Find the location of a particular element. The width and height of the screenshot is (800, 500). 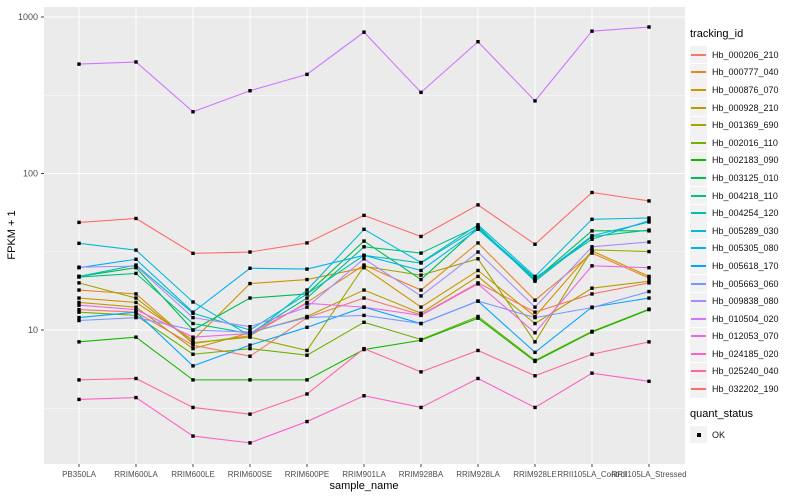

legend-label: Hb_003125_010 is located at coordinates (745, 177).